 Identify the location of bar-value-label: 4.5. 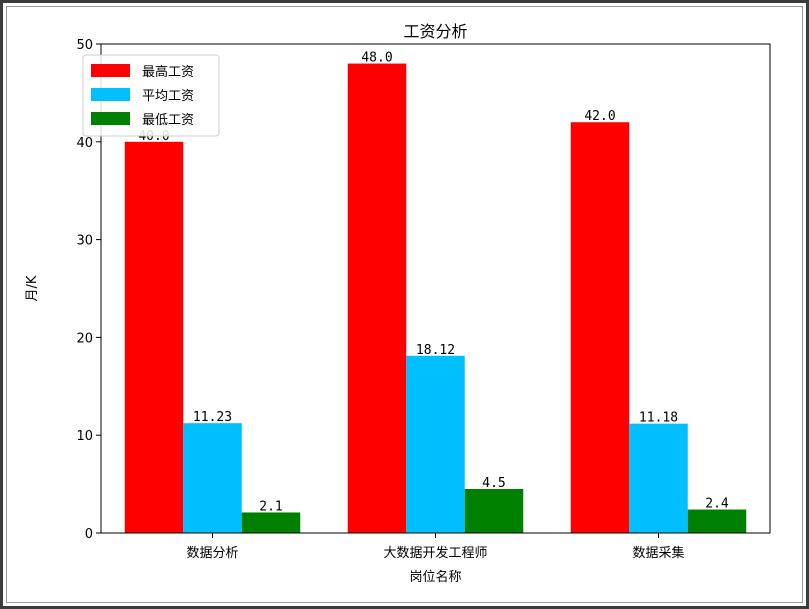
(493, 483).